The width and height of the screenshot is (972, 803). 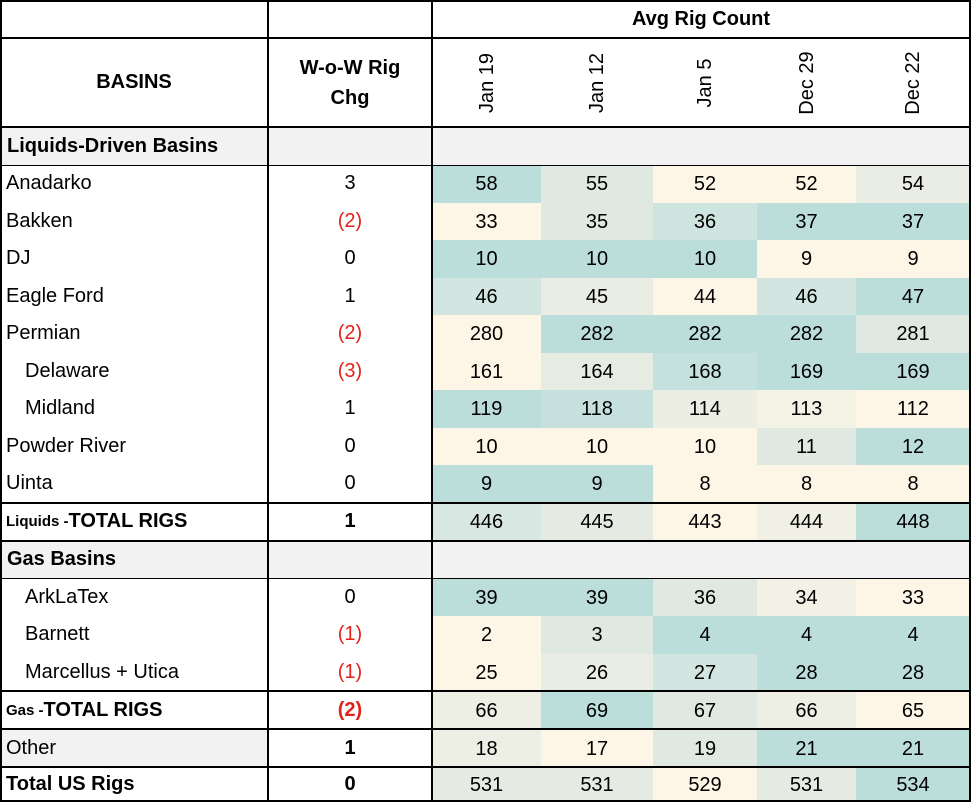 I want to click on rig-count-cell: 17, so click(x=597, y=748).